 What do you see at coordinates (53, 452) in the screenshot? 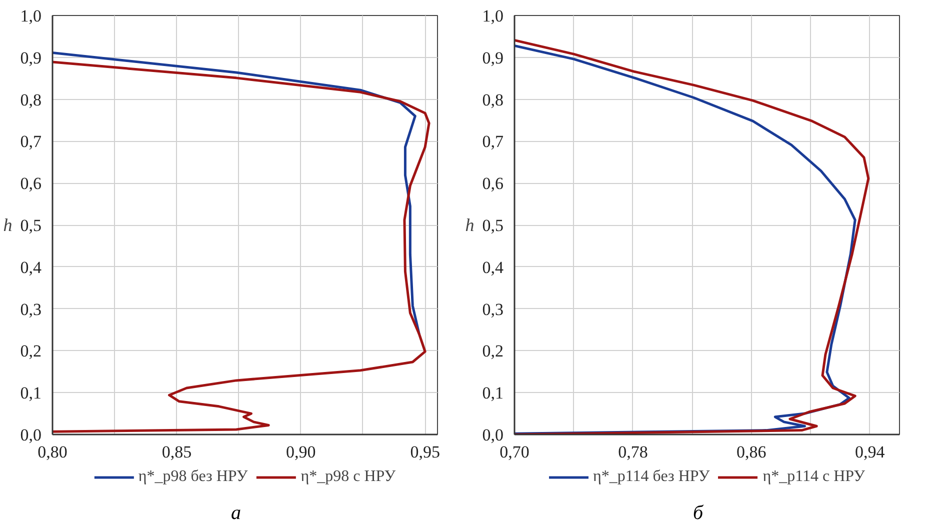
I see `x-tick-label: 0,80` at bounding box center [53, 452].